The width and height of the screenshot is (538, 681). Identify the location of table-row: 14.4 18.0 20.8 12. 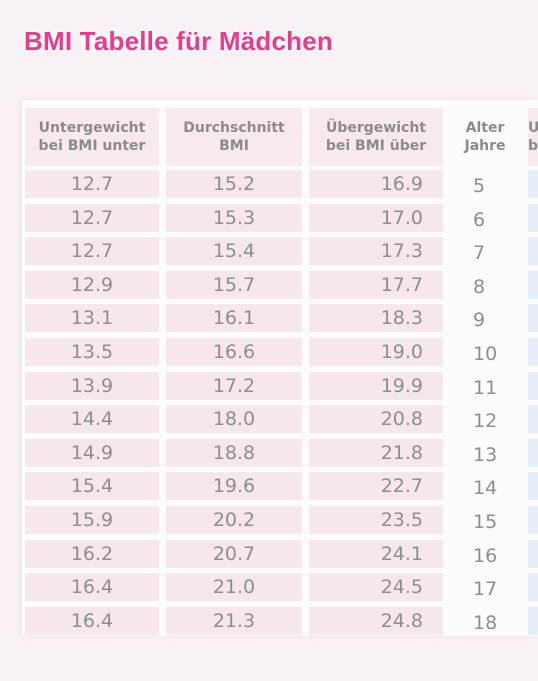
(269, 419).